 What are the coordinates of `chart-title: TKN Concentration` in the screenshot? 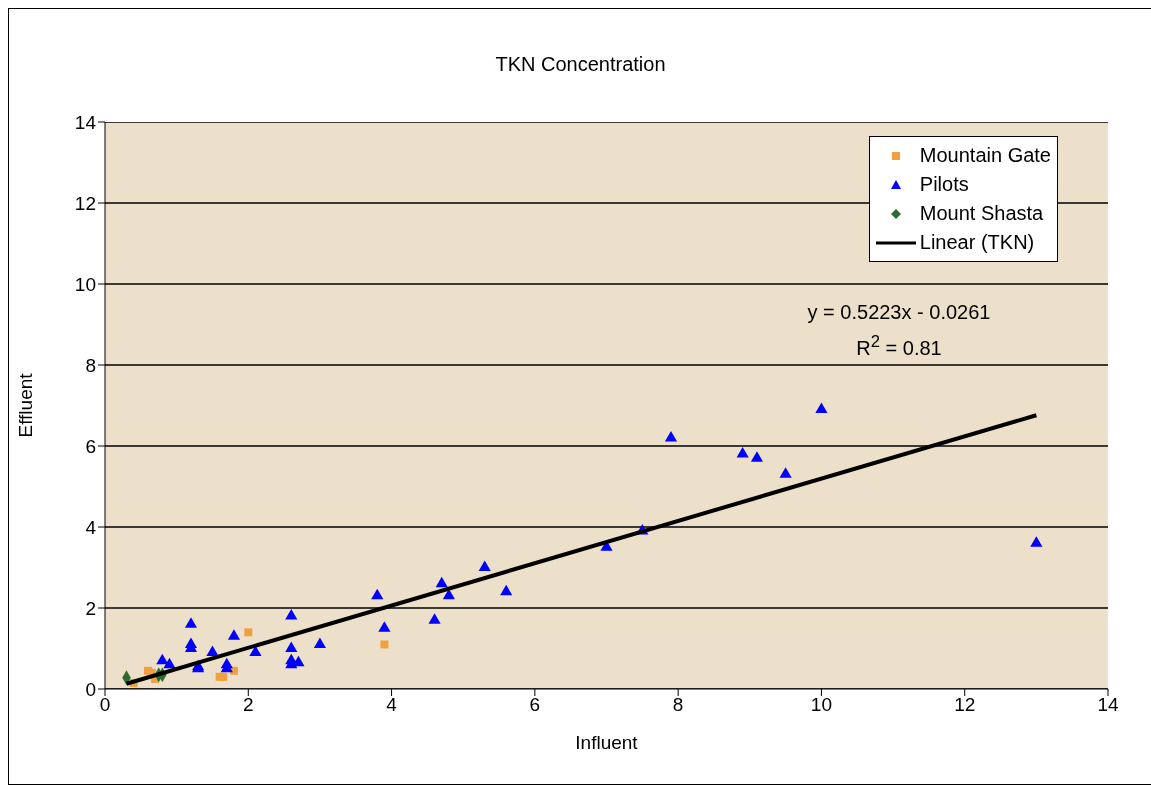 It's located at (580, 64).